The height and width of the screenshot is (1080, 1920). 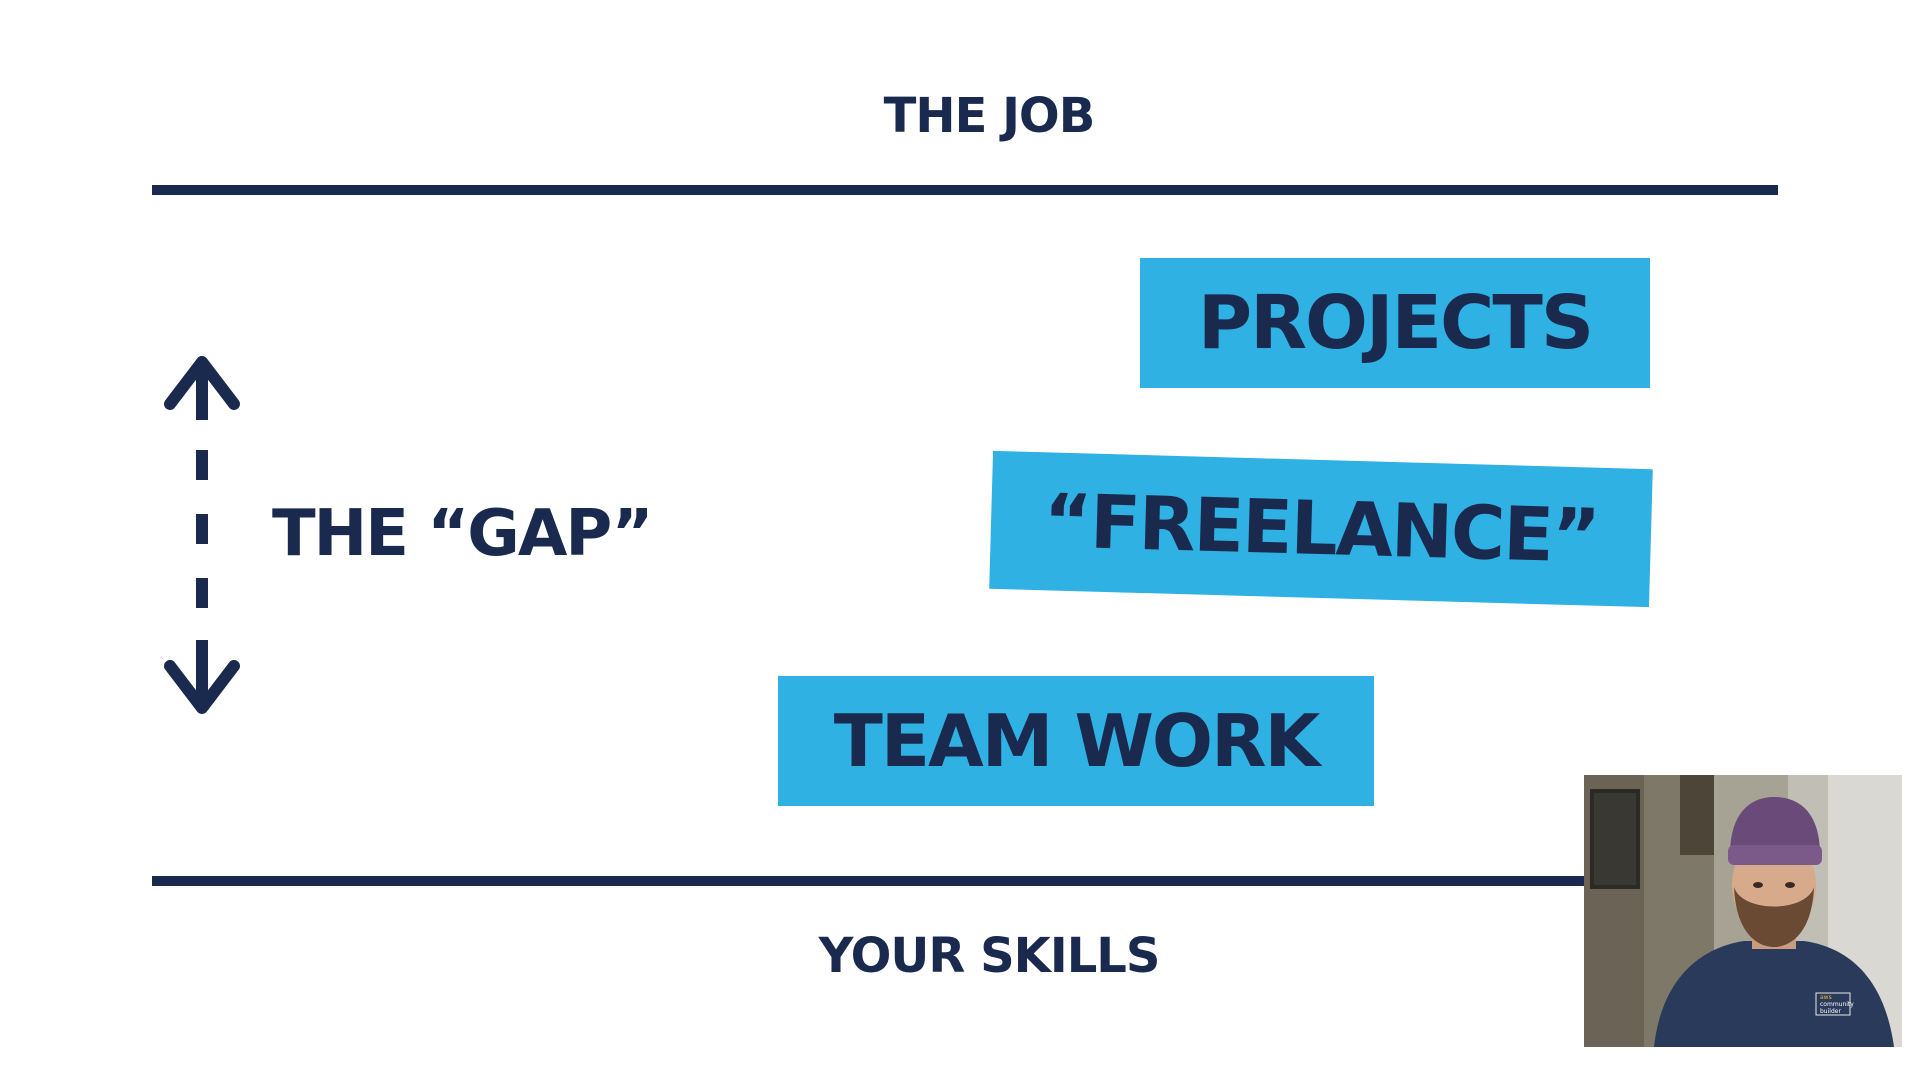 I want to click on webcam-overlay: aws community builder, so click(x=1743, y=911).